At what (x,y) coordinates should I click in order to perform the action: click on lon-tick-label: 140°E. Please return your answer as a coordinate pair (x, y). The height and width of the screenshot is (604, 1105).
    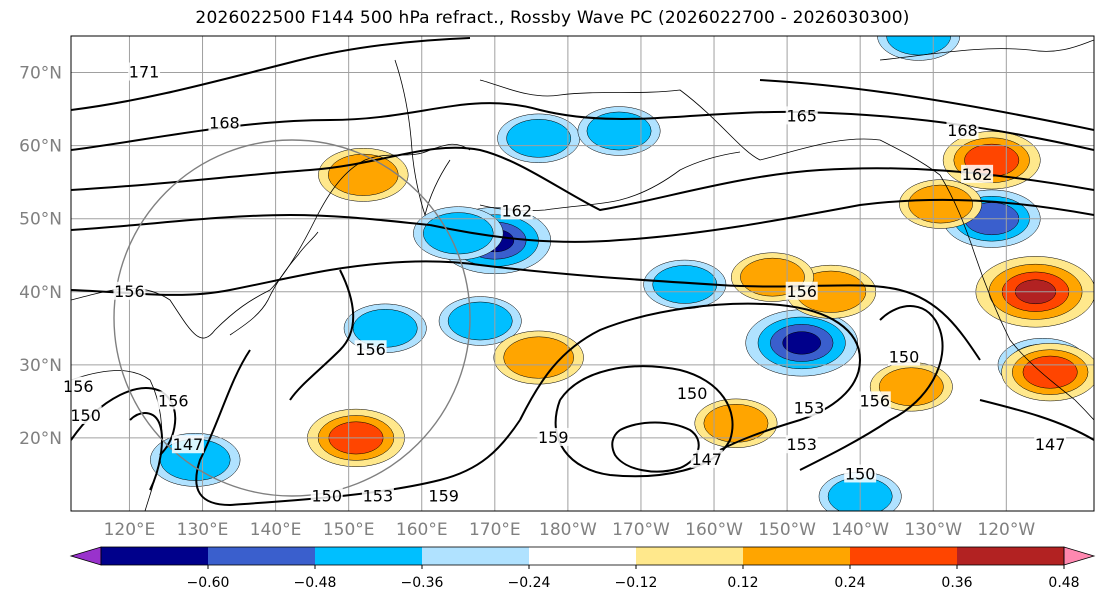
    Looking at the image, I should click on (276, 530).